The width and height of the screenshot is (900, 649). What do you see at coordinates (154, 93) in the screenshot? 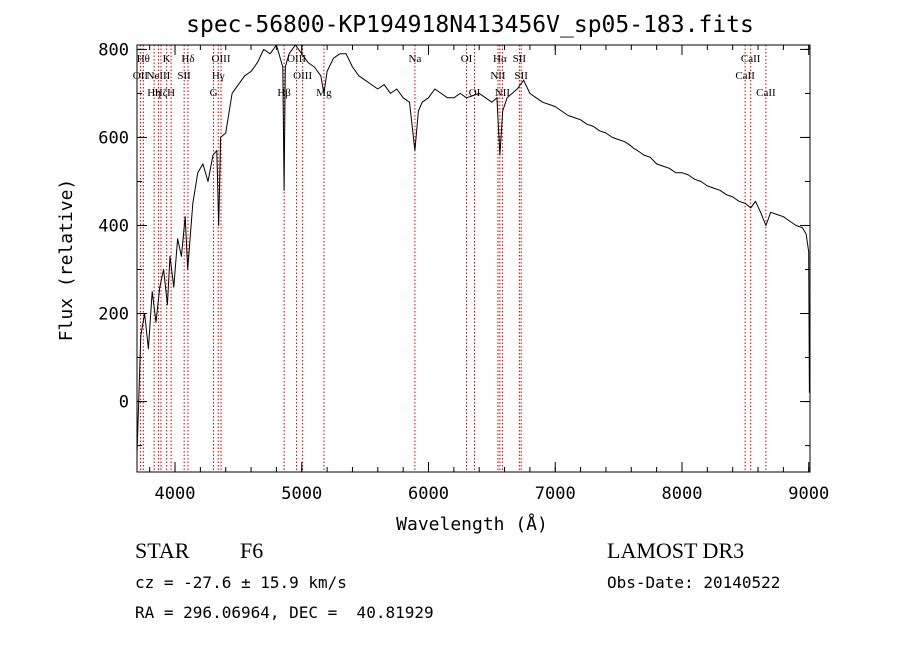
I see `spectral-line-label: Hη` at bounding box center [154, 93].